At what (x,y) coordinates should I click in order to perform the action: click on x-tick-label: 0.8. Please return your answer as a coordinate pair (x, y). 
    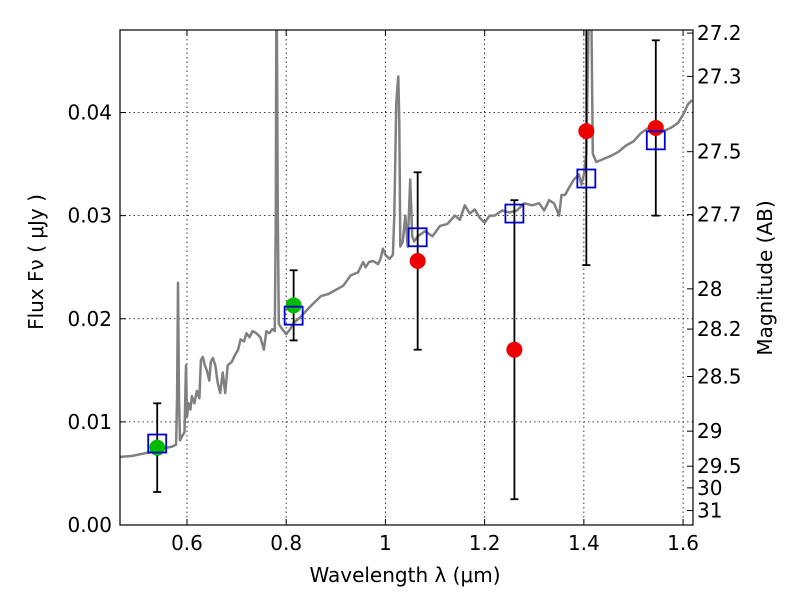
    Looking at the image, I should click on (286, 543).